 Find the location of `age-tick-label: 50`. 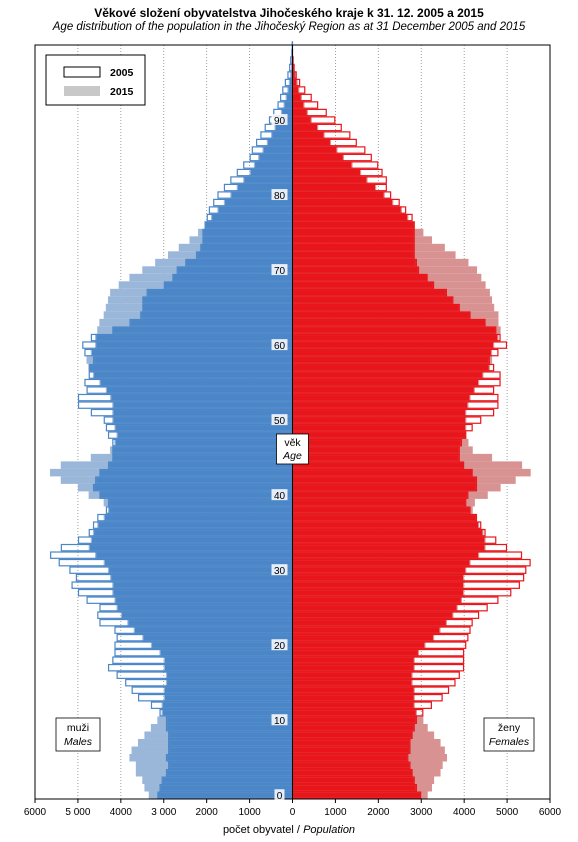

age-tick-label: 50 is located at coordinates (280, 421).